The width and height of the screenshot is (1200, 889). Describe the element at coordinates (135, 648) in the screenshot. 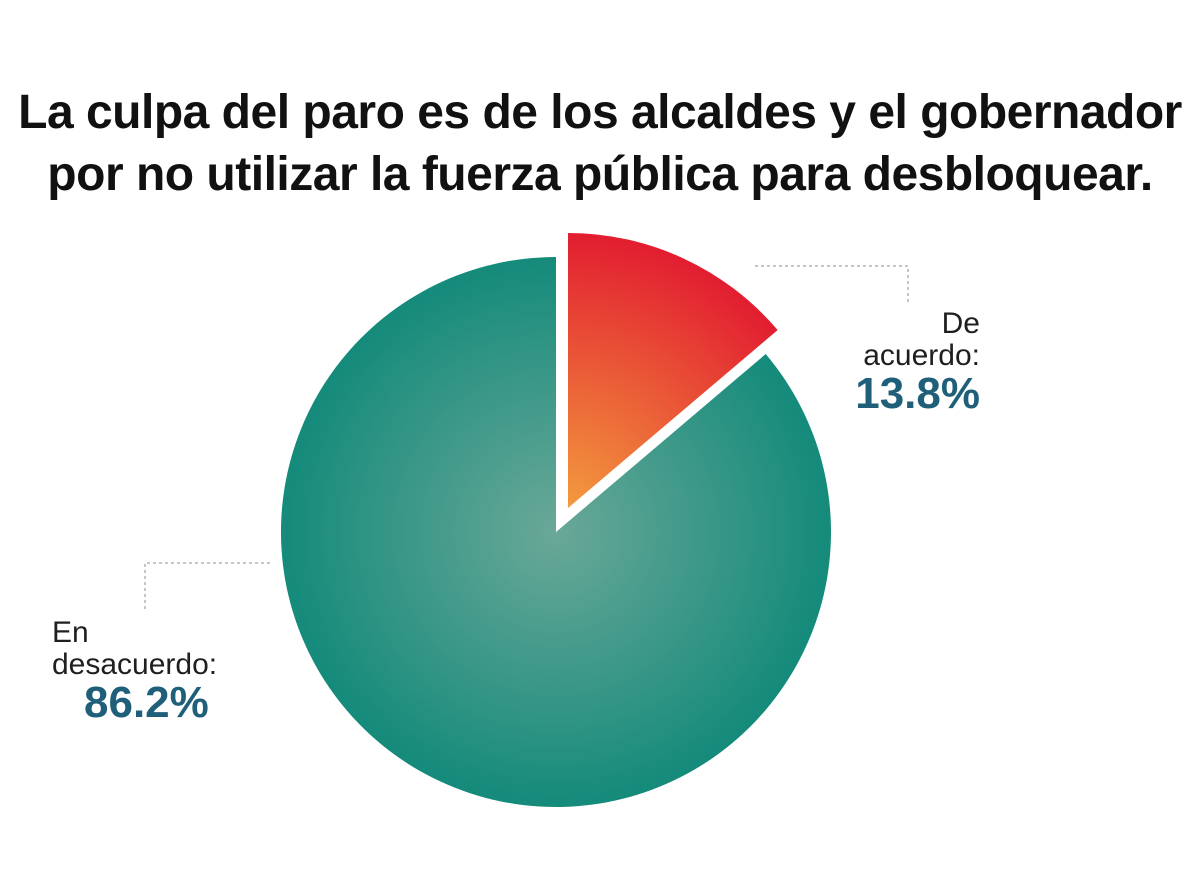

I see `slice-label-en-desacuerdo: En desacuerdo:` at that location.